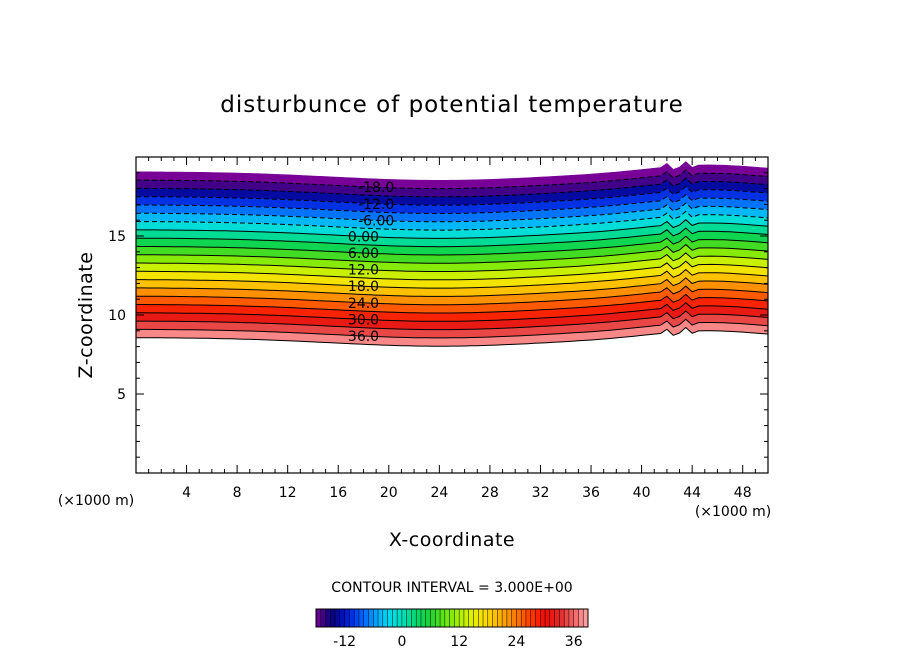 This screenshot has height=654, width=904. Describe the element at coordinates (288, 493) in the screenshot. I see `x-tick-label: 12` at that location.